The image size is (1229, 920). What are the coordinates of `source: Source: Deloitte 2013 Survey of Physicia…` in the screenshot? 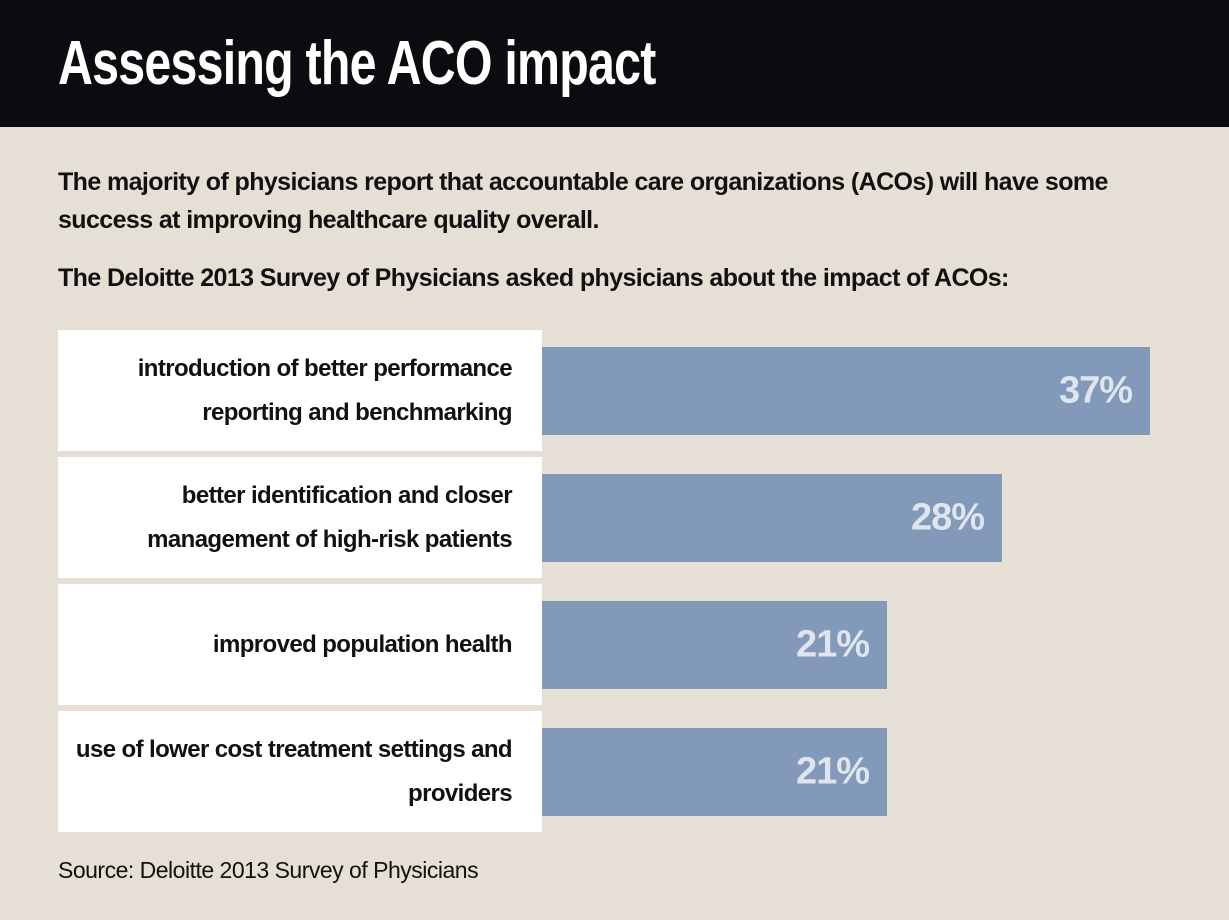 It's located at (268, 870).